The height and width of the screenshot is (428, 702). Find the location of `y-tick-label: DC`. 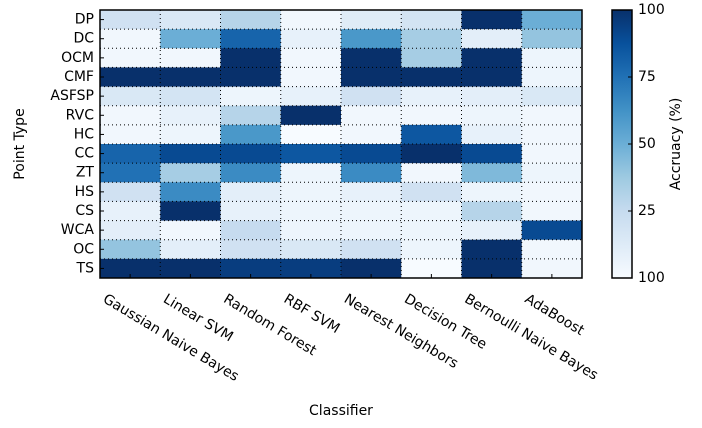

y-tick-label: DC is located at coordinates (83, 39).